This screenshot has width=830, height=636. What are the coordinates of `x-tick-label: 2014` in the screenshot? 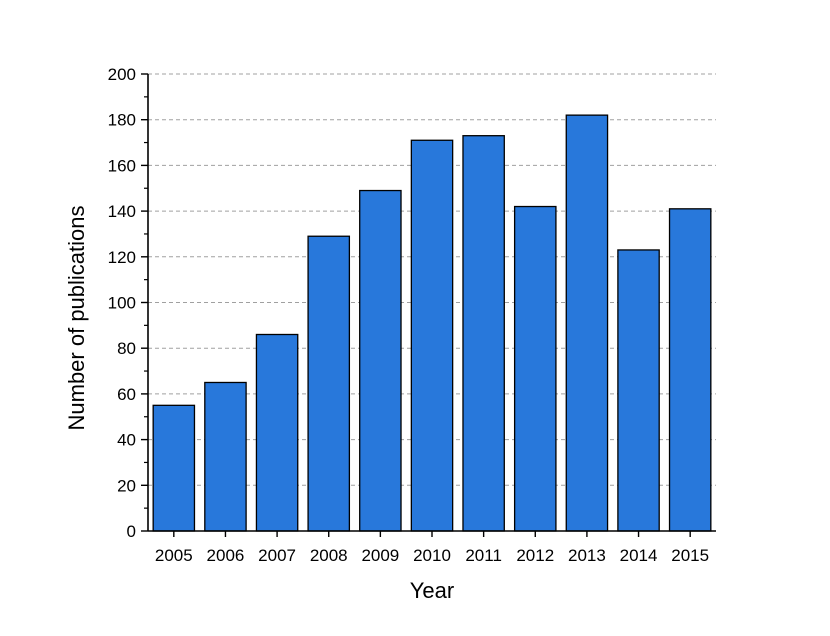 It's located at (639, 555).